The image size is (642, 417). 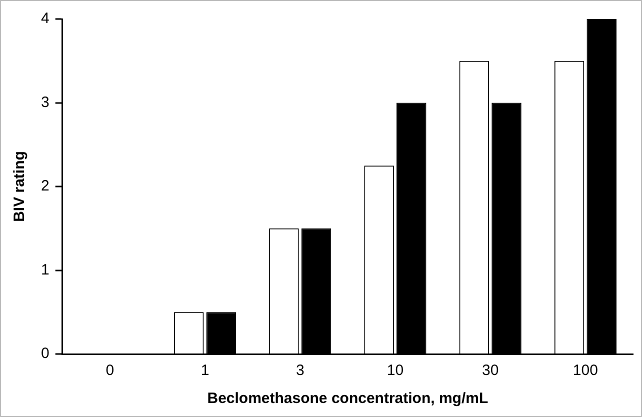 What do you see at coordinates (490, 371) in the screenshot?
I see `x-tick-label: 30` at bounding box center [490, 371].